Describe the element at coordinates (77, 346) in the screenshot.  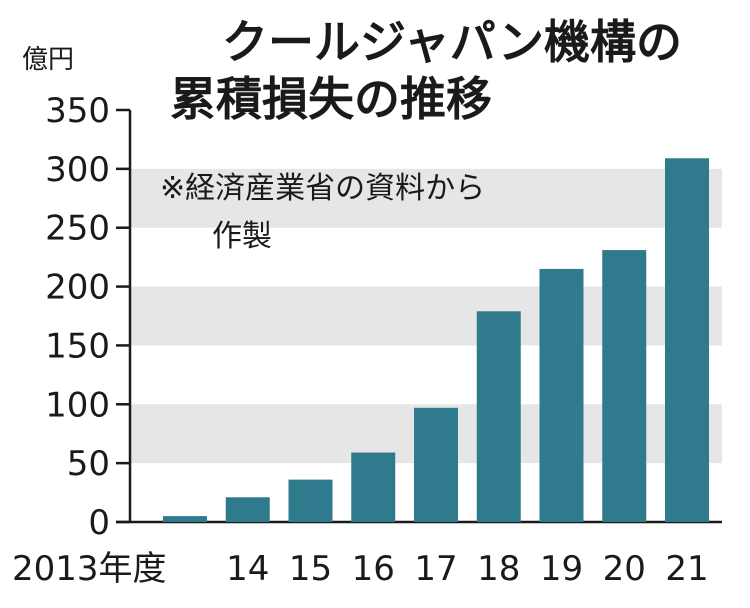
I see `y-tick-label: 150` at that location.